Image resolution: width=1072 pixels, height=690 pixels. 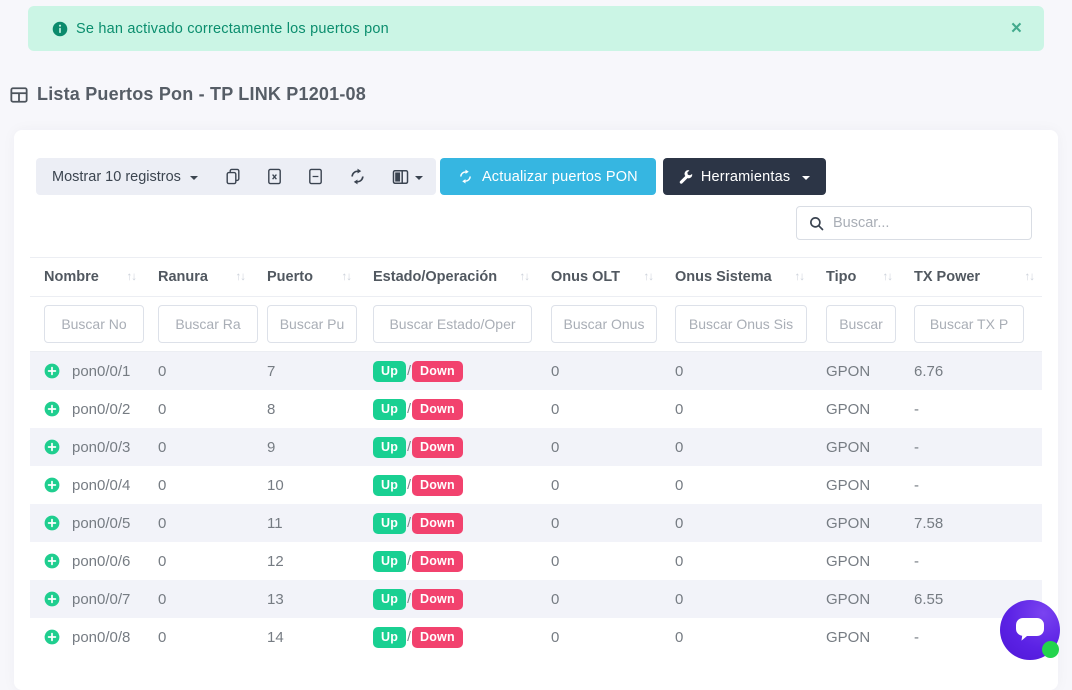 What do you see at coordinates (536, 561) in the screenshot?
I see `table-row: pon0/0/6 0 12 Up/Down 0 0 GPON -` at bounding box center [536, 561].